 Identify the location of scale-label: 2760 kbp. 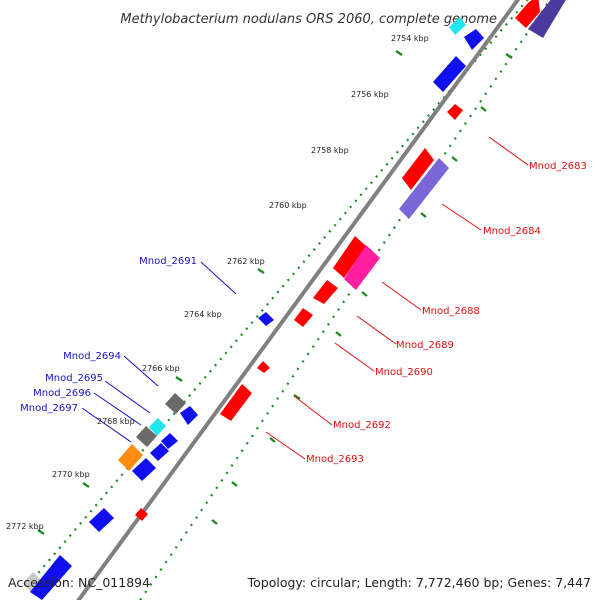
(288, 205).